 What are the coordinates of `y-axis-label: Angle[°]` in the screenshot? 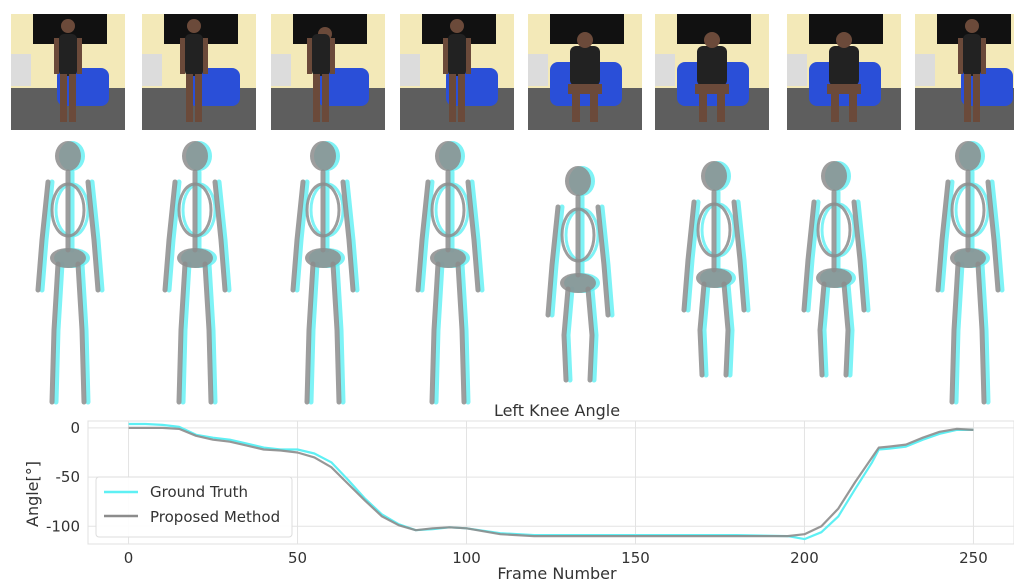 It's located at (32, 494).